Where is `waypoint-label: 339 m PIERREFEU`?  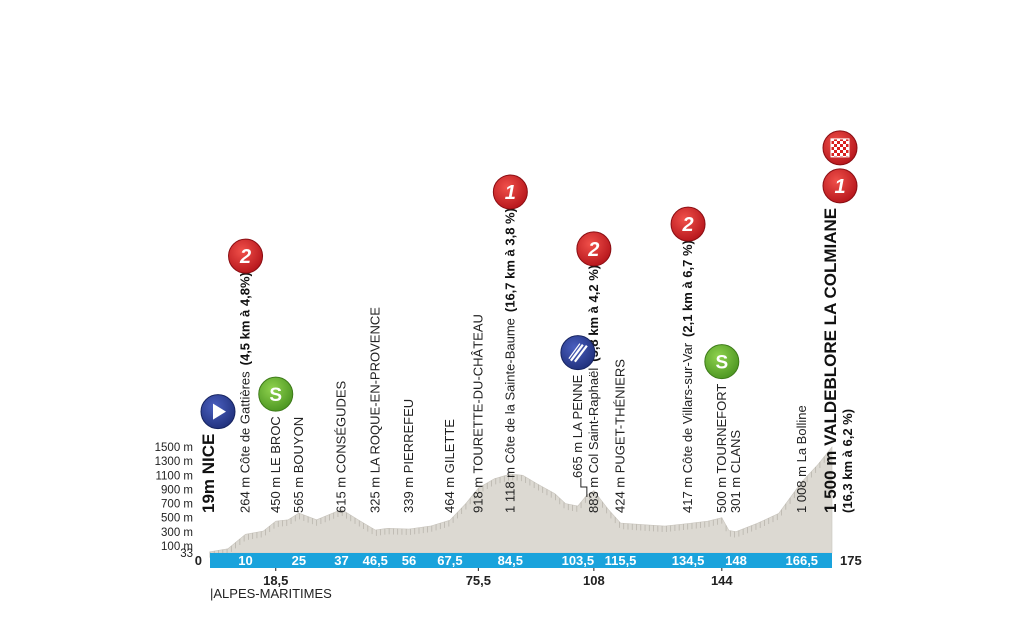
waypoint-label: 339 m PIERREFEU is located at coordinates (408, 456).